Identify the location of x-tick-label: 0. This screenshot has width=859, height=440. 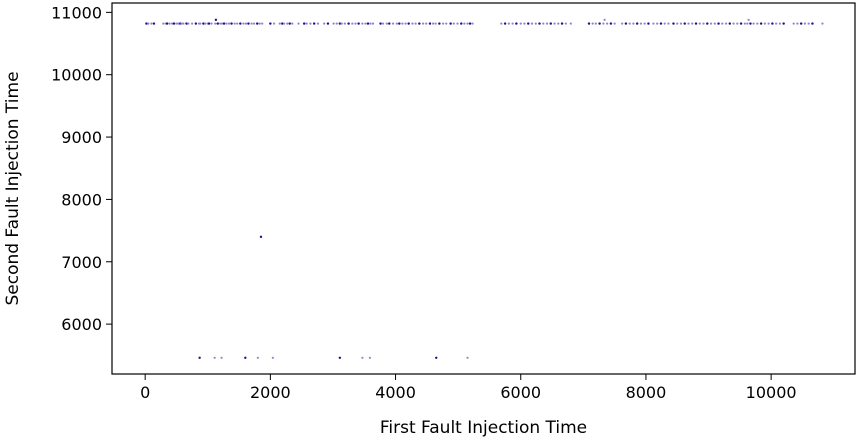
(145, 392).